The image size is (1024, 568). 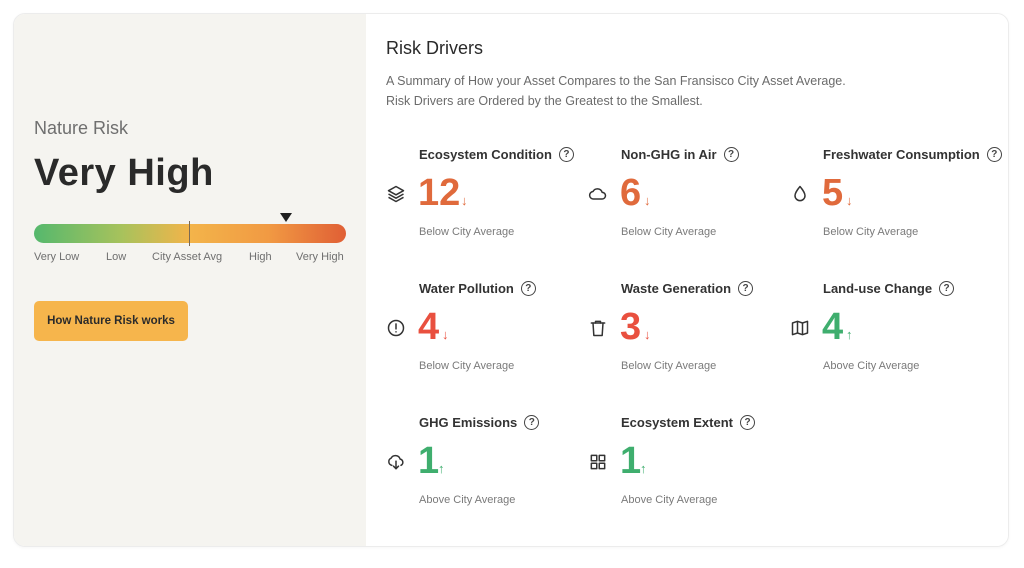 I want to click on driver-name-text: Waste Generation, so click(x=676, y=288).